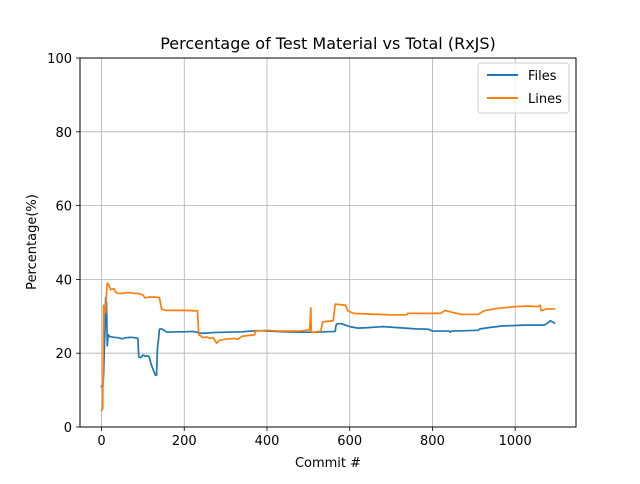 This screenshot has width=640, height=484. Describe the element at coordinates (523, 88) in the screenshot. I see `legend: Files Lines` at that location.